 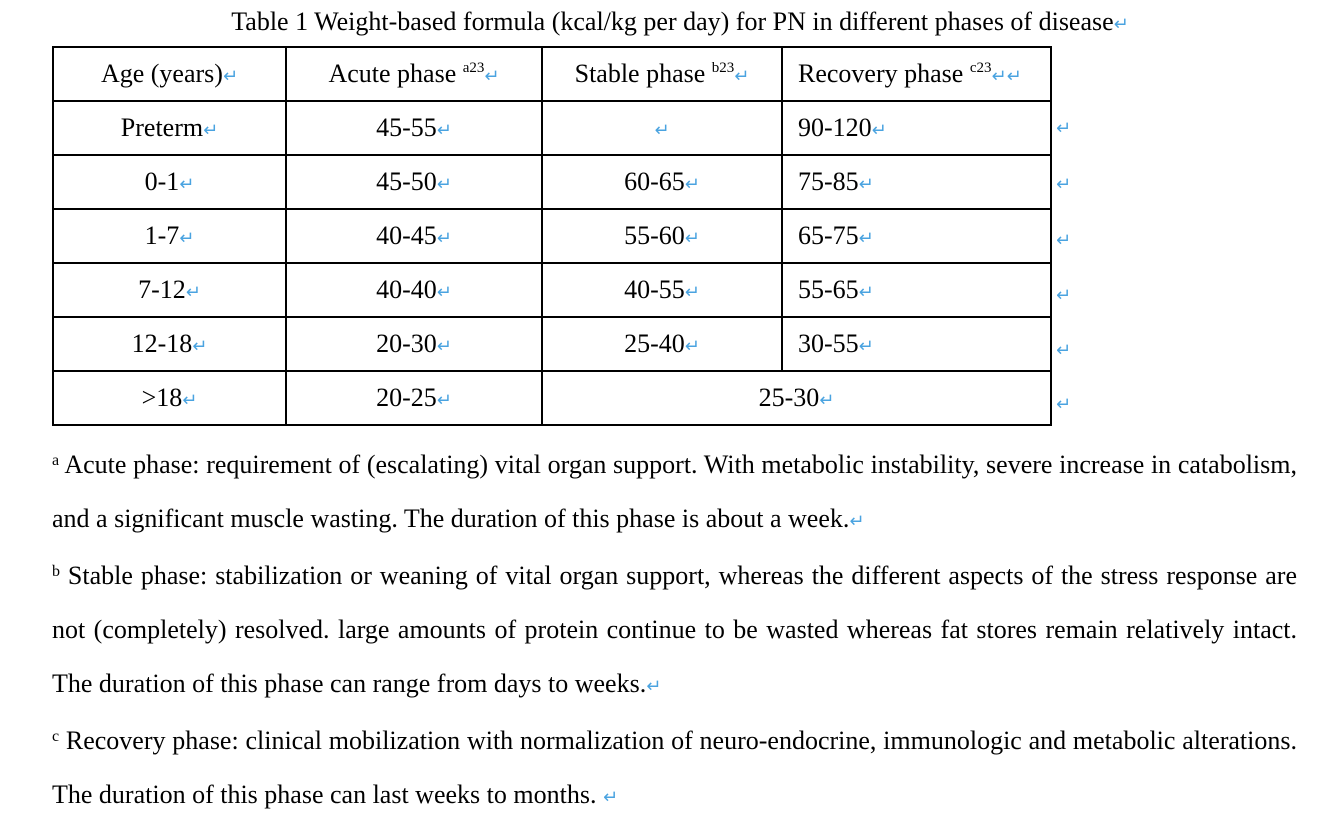 I want to click on table-cell: 55-60↵, so click(x=662, y=236).